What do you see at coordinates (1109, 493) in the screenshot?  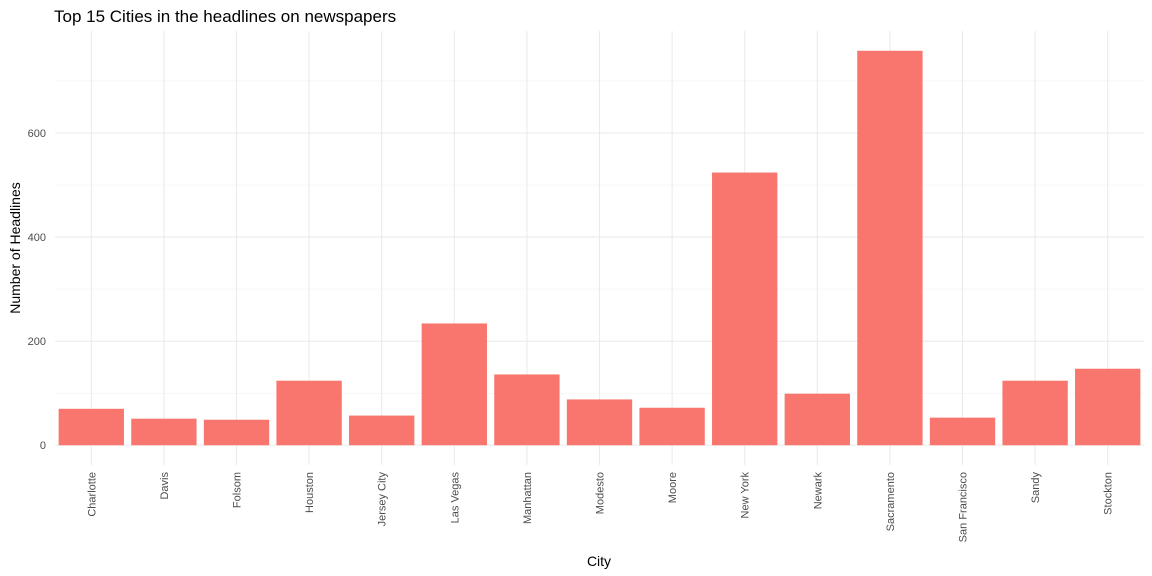 I see `x-tick-label: Stockton` at bounding box center [1109, 493].